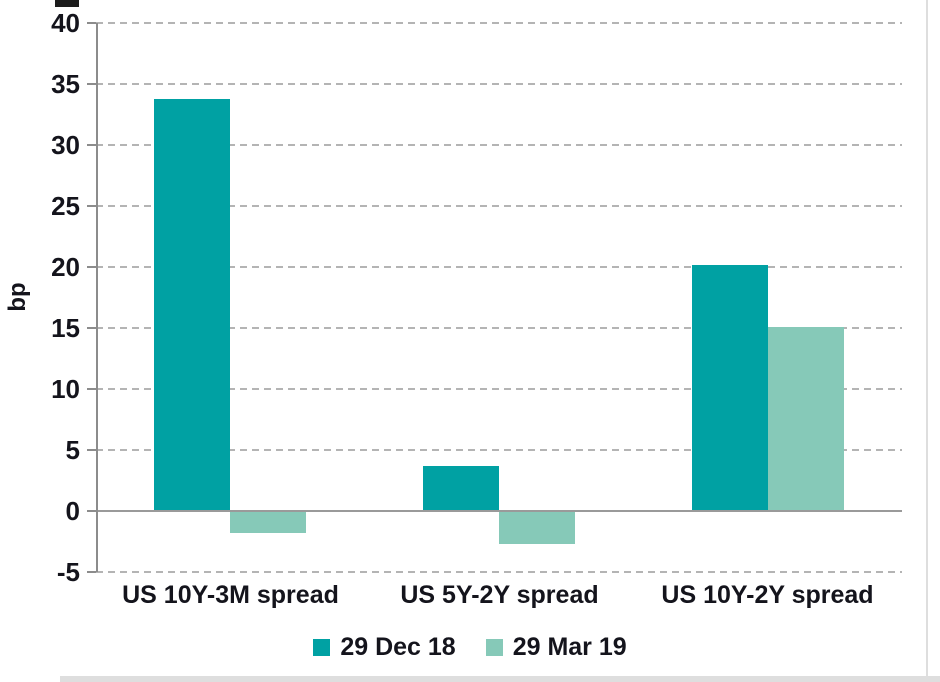  What do you see at coordinates (65, 84) in the screenshot?
I see `y-tick-label: 35` at bounding box center [65, 84].